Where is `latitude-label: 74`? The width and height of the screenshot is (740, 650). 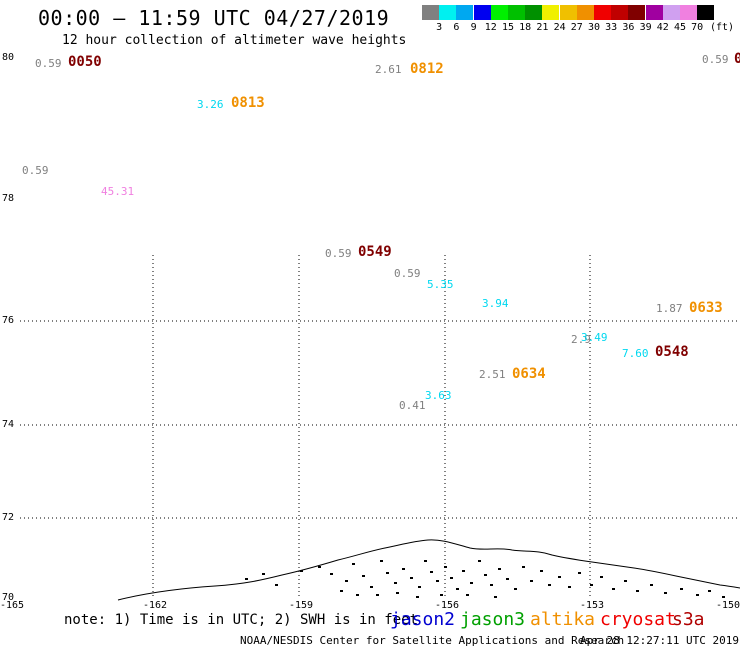
latitude-label: 74 is located at coordinates (8, 424).